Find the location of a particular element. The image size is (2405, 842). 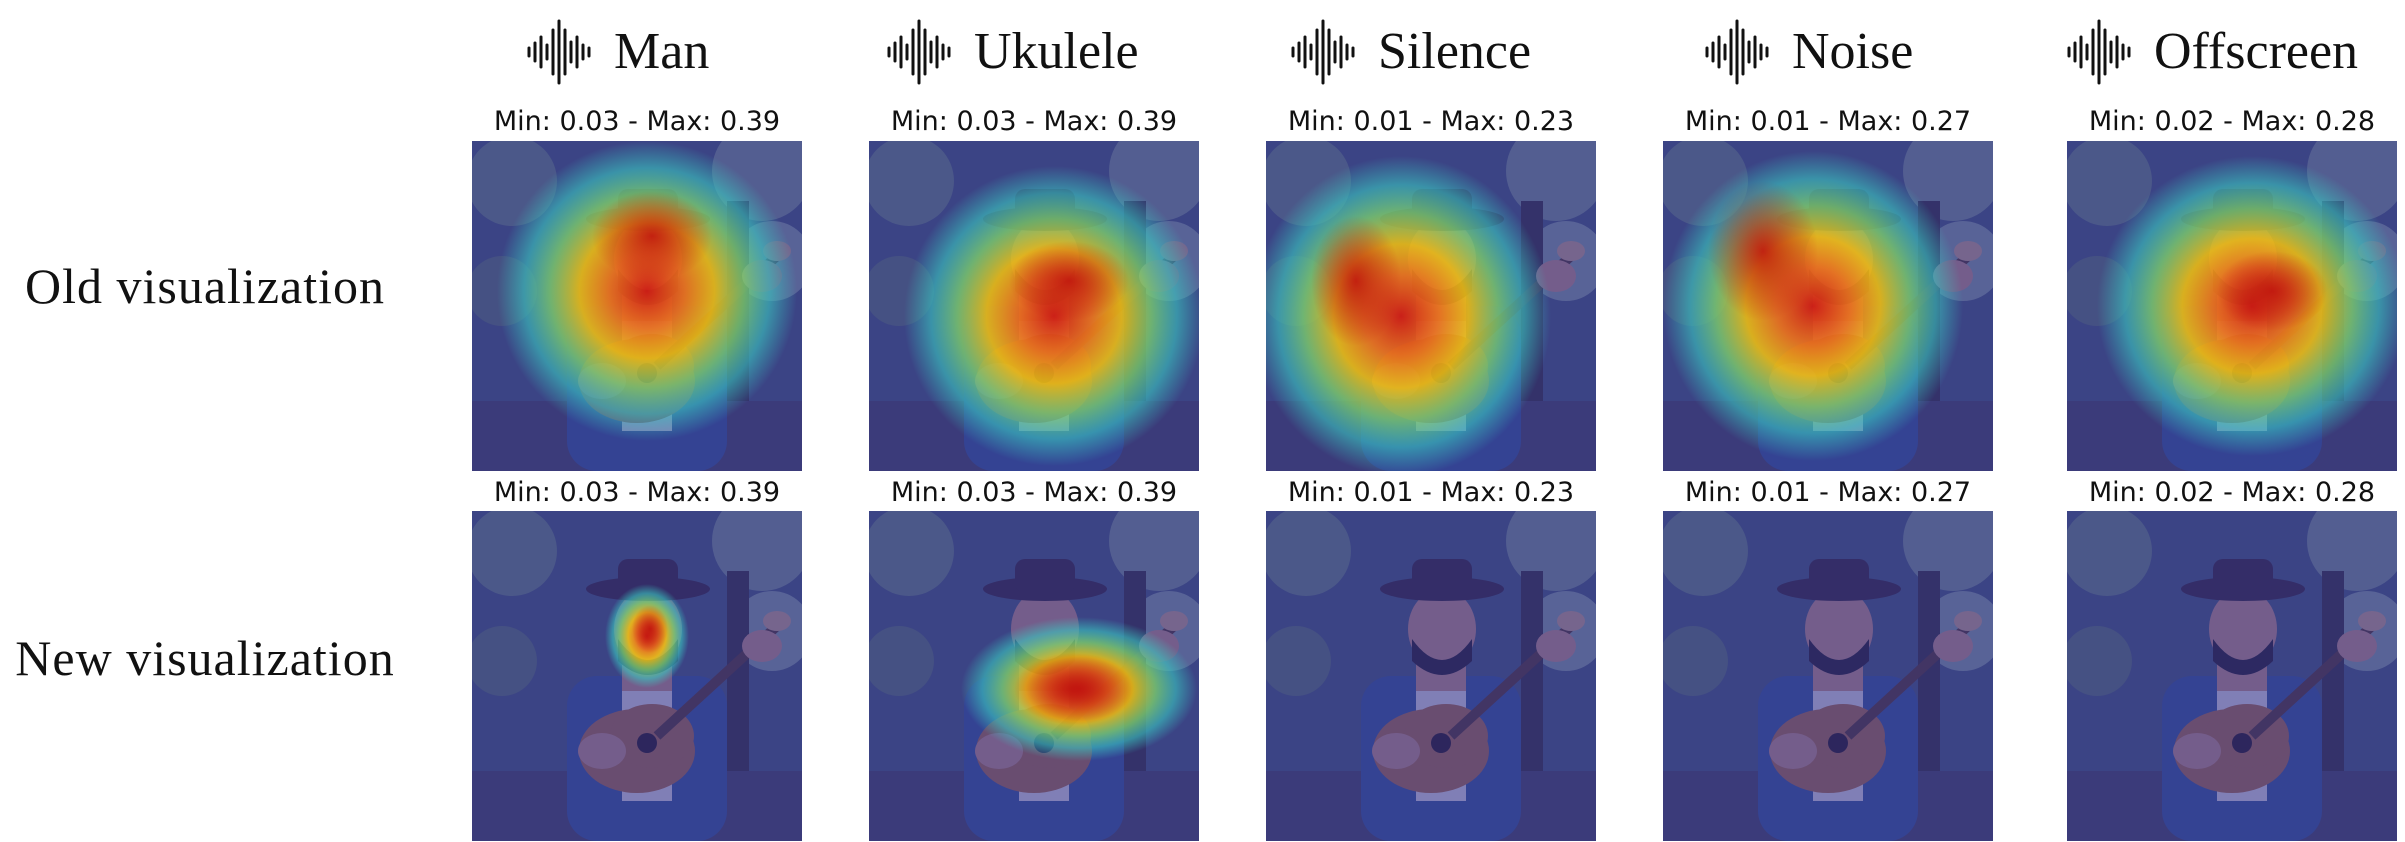

range-label-new-noise: Min: 0.01 - Max: 0.27 is located at coordinates (1828, 492).